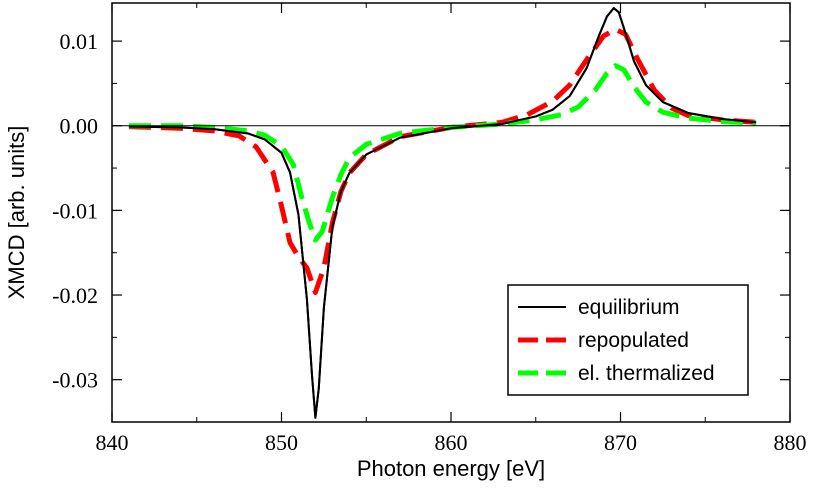  Describe the element at coordinates (451, 442) in the screenshot. I see `x-tick-label: 860` at that location.